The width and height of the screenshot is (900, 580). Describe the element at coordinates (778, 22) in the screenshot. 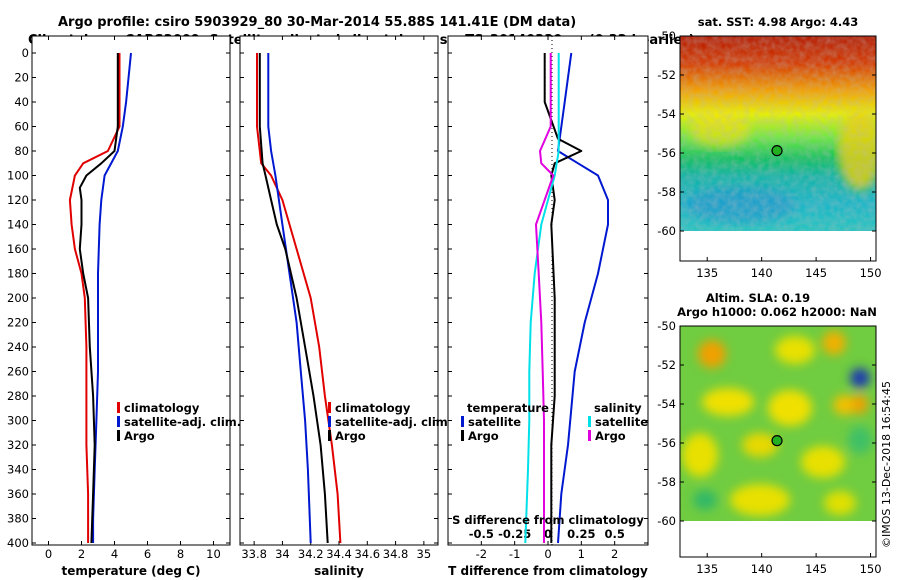

I see `sst-map-title: sat. SST: 4.98 Argo: 4.43` at that location.